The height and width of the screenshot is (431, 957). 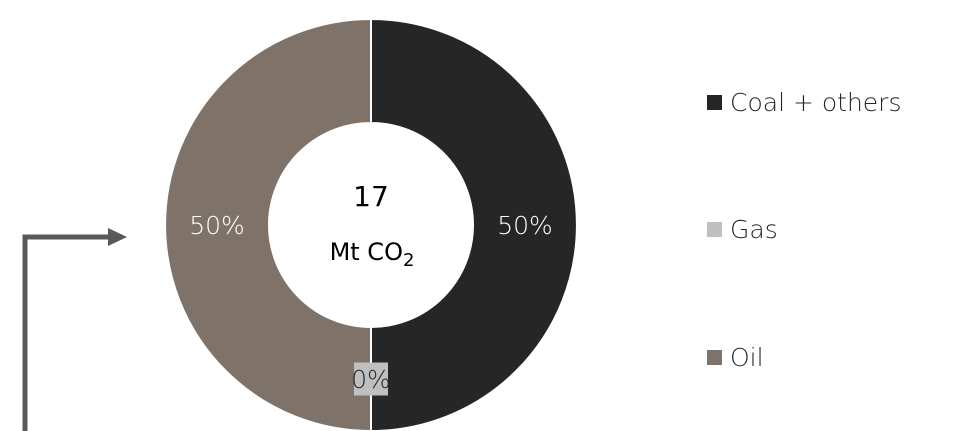 What do you see at coordinates (525, 225) in the screenshot?
I see `slice-label-coal: 50%` at bounding box center [525, 225].